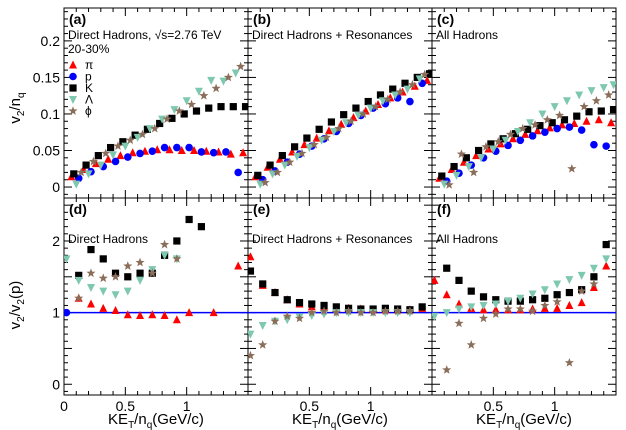 This screenshot has width=626, height=430. What do you see at coordinates (73, 64) in the screenshot?
I see `data-point-legend-π` at bounding box center [73, 64].